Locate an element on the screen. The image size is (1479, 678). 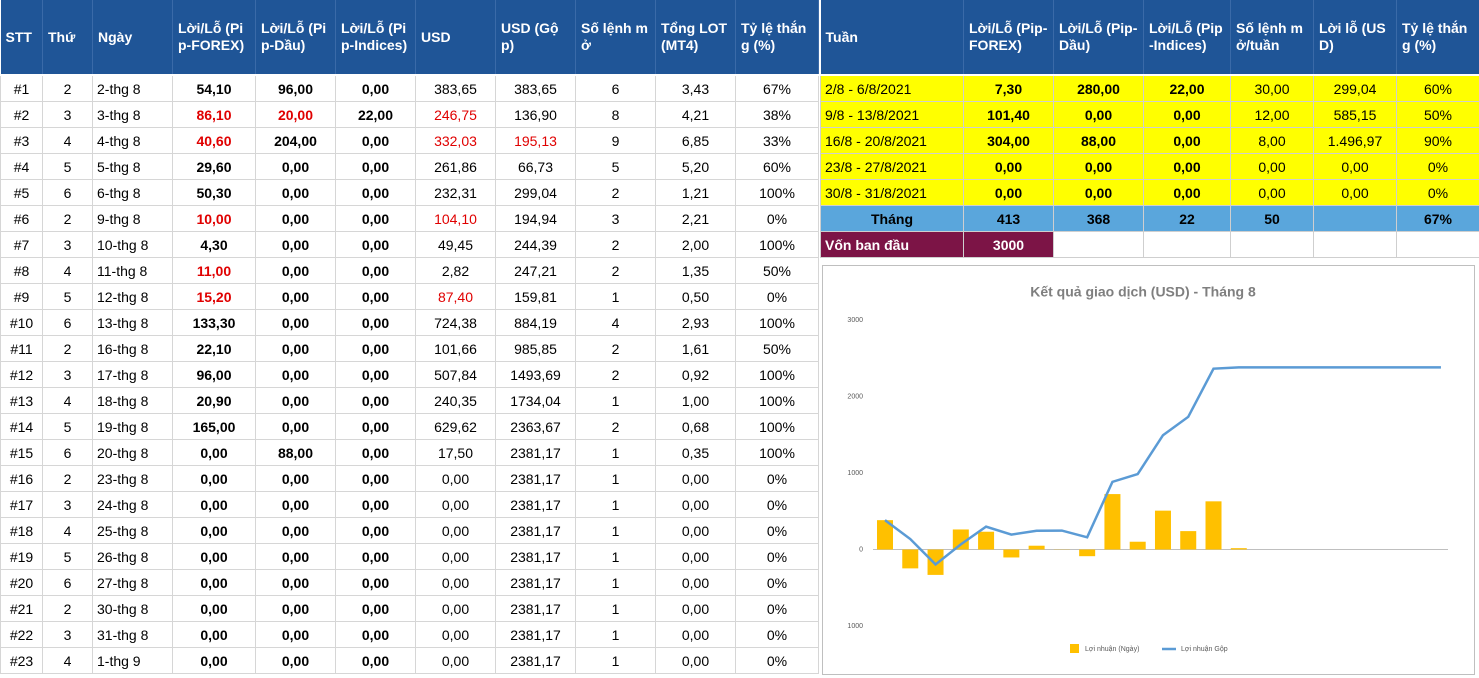
cell: 1493,69 is located at coordinates (535, 374).